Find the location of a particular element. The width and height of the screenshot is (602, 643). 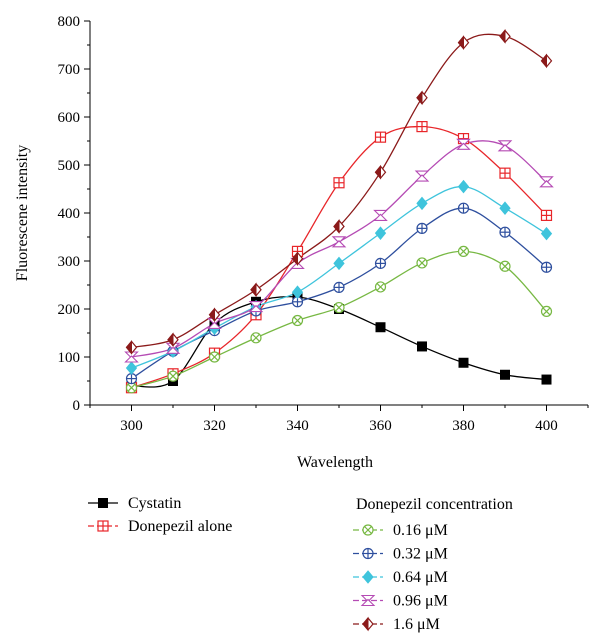

legend-item-5: 0.96 μM is located at coordinates (400, 601).